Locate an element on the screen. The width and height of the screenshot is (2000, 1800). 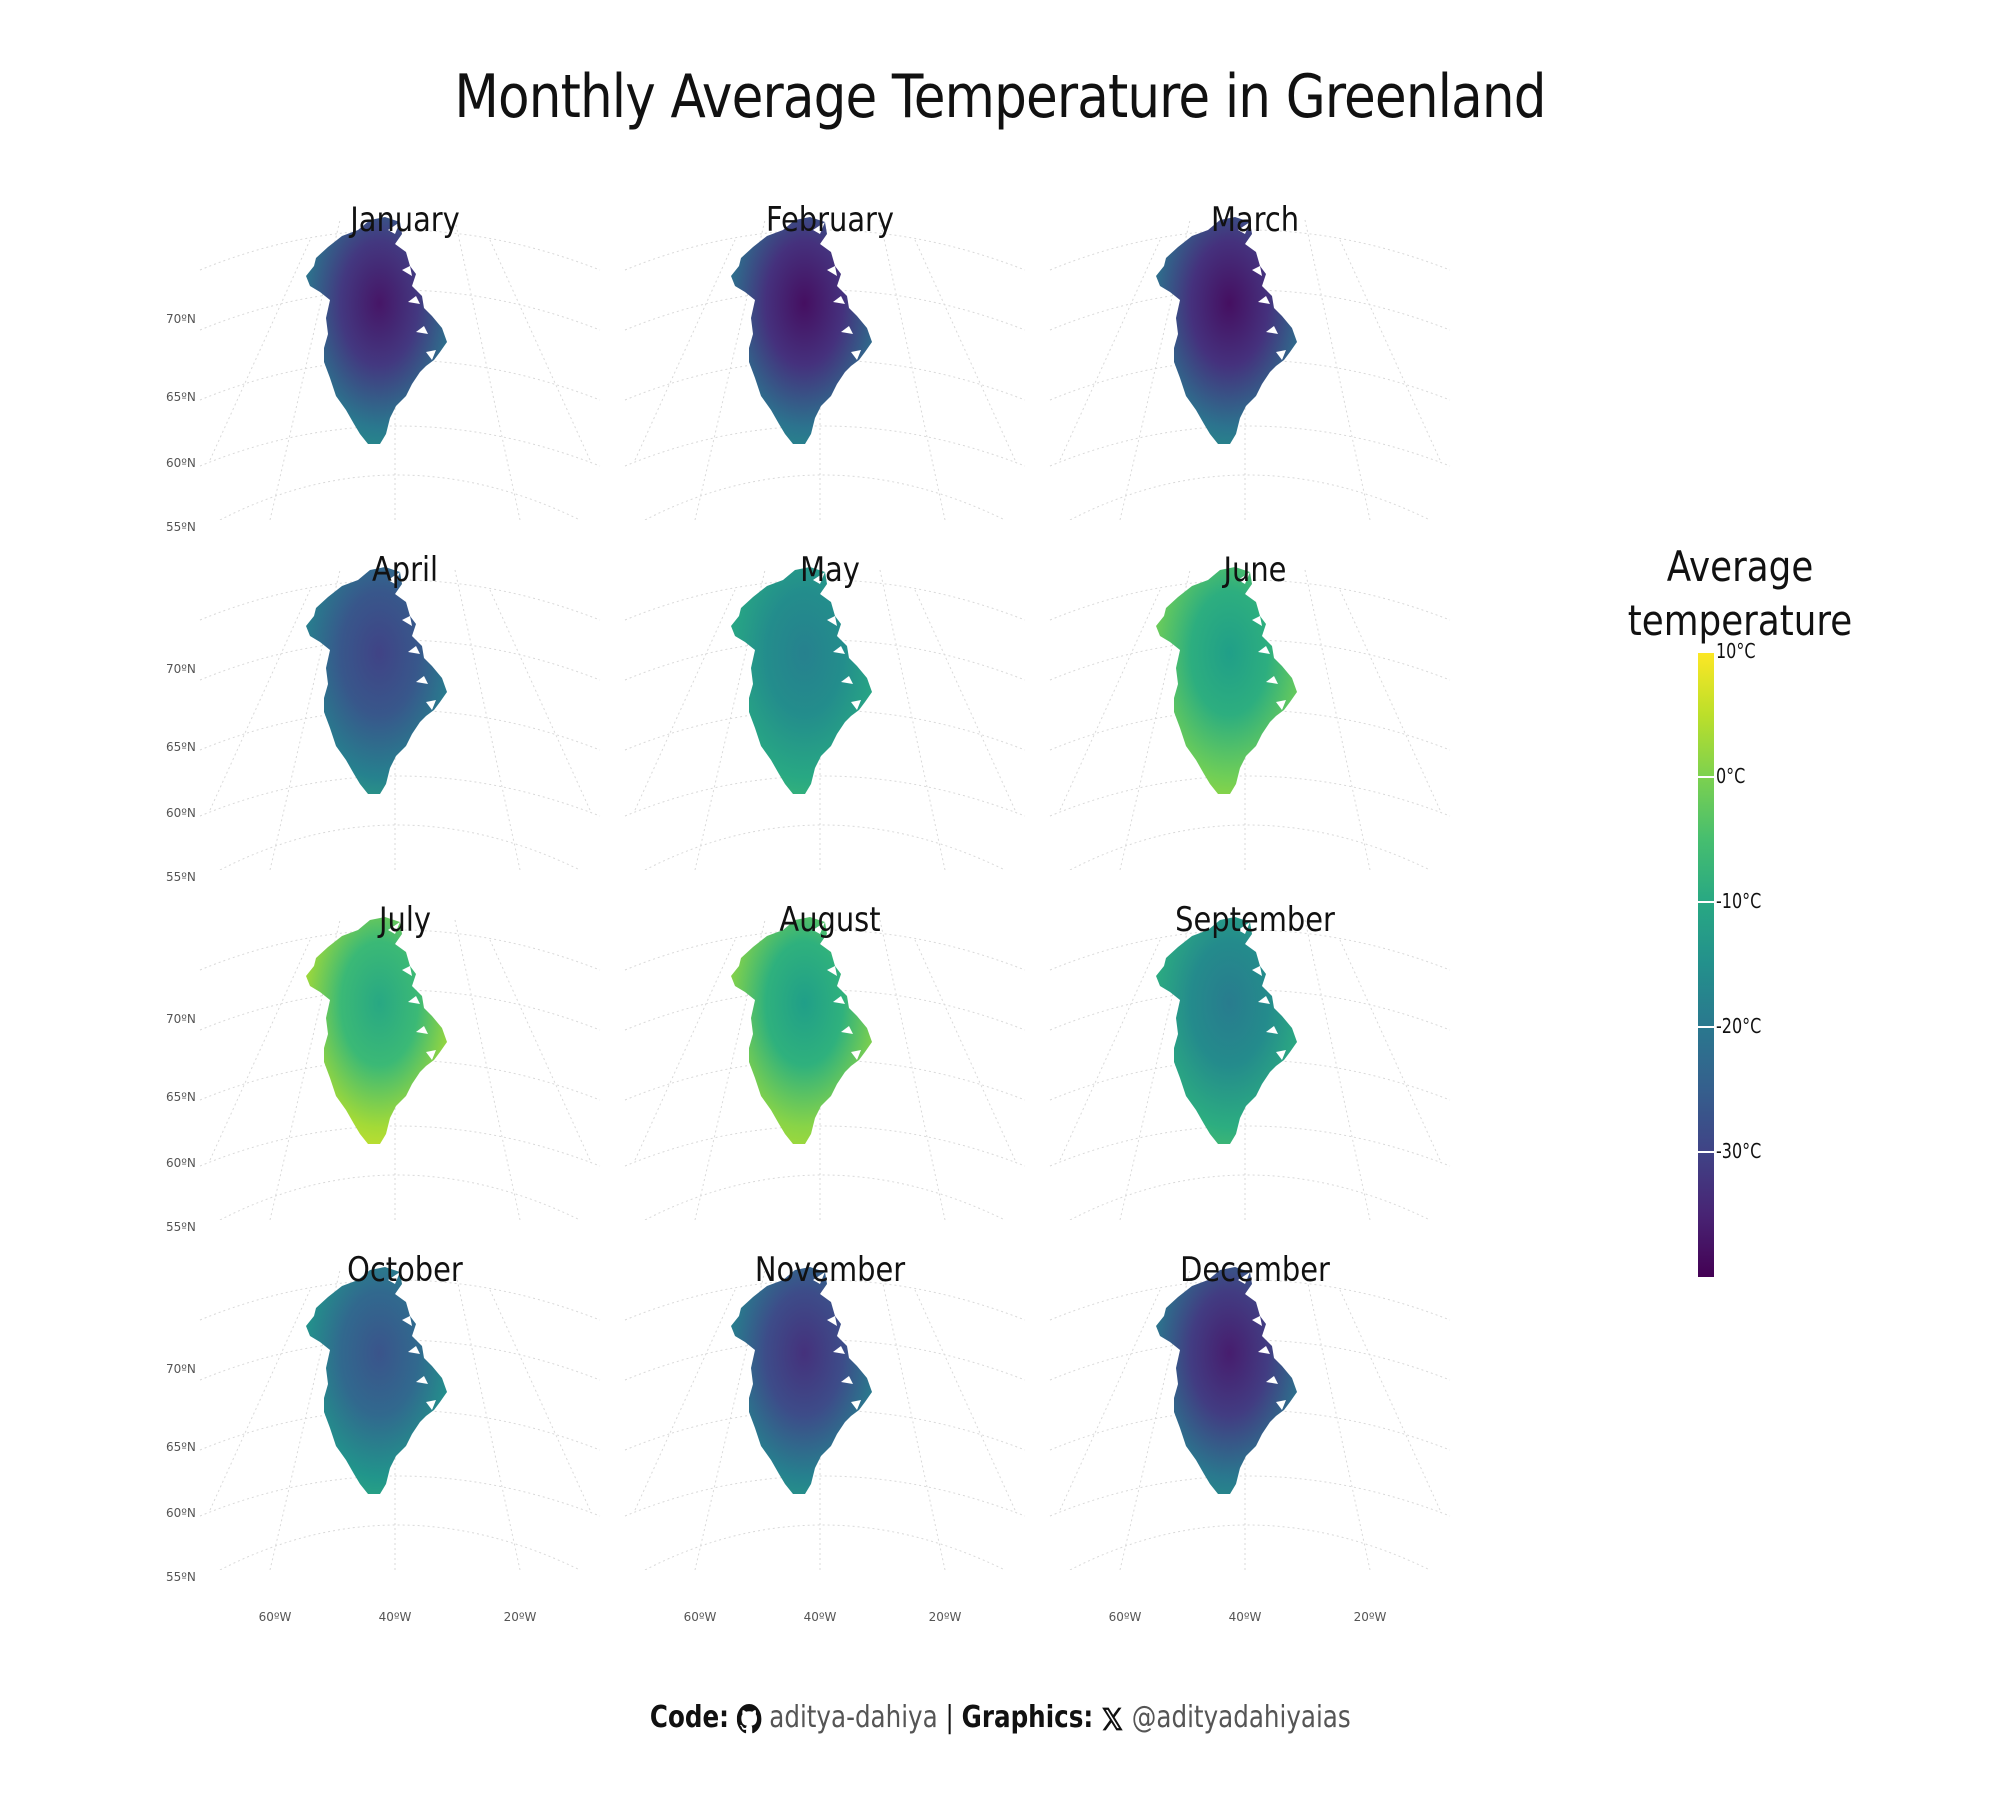
code-handle: aditya-dahiya is located at coordinates (853, 1717).